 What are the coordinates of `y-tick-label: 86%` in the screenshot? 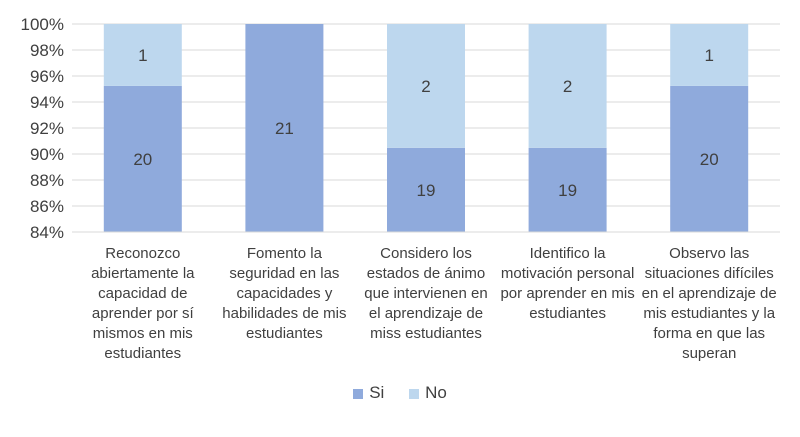 It's located at (47, 206).